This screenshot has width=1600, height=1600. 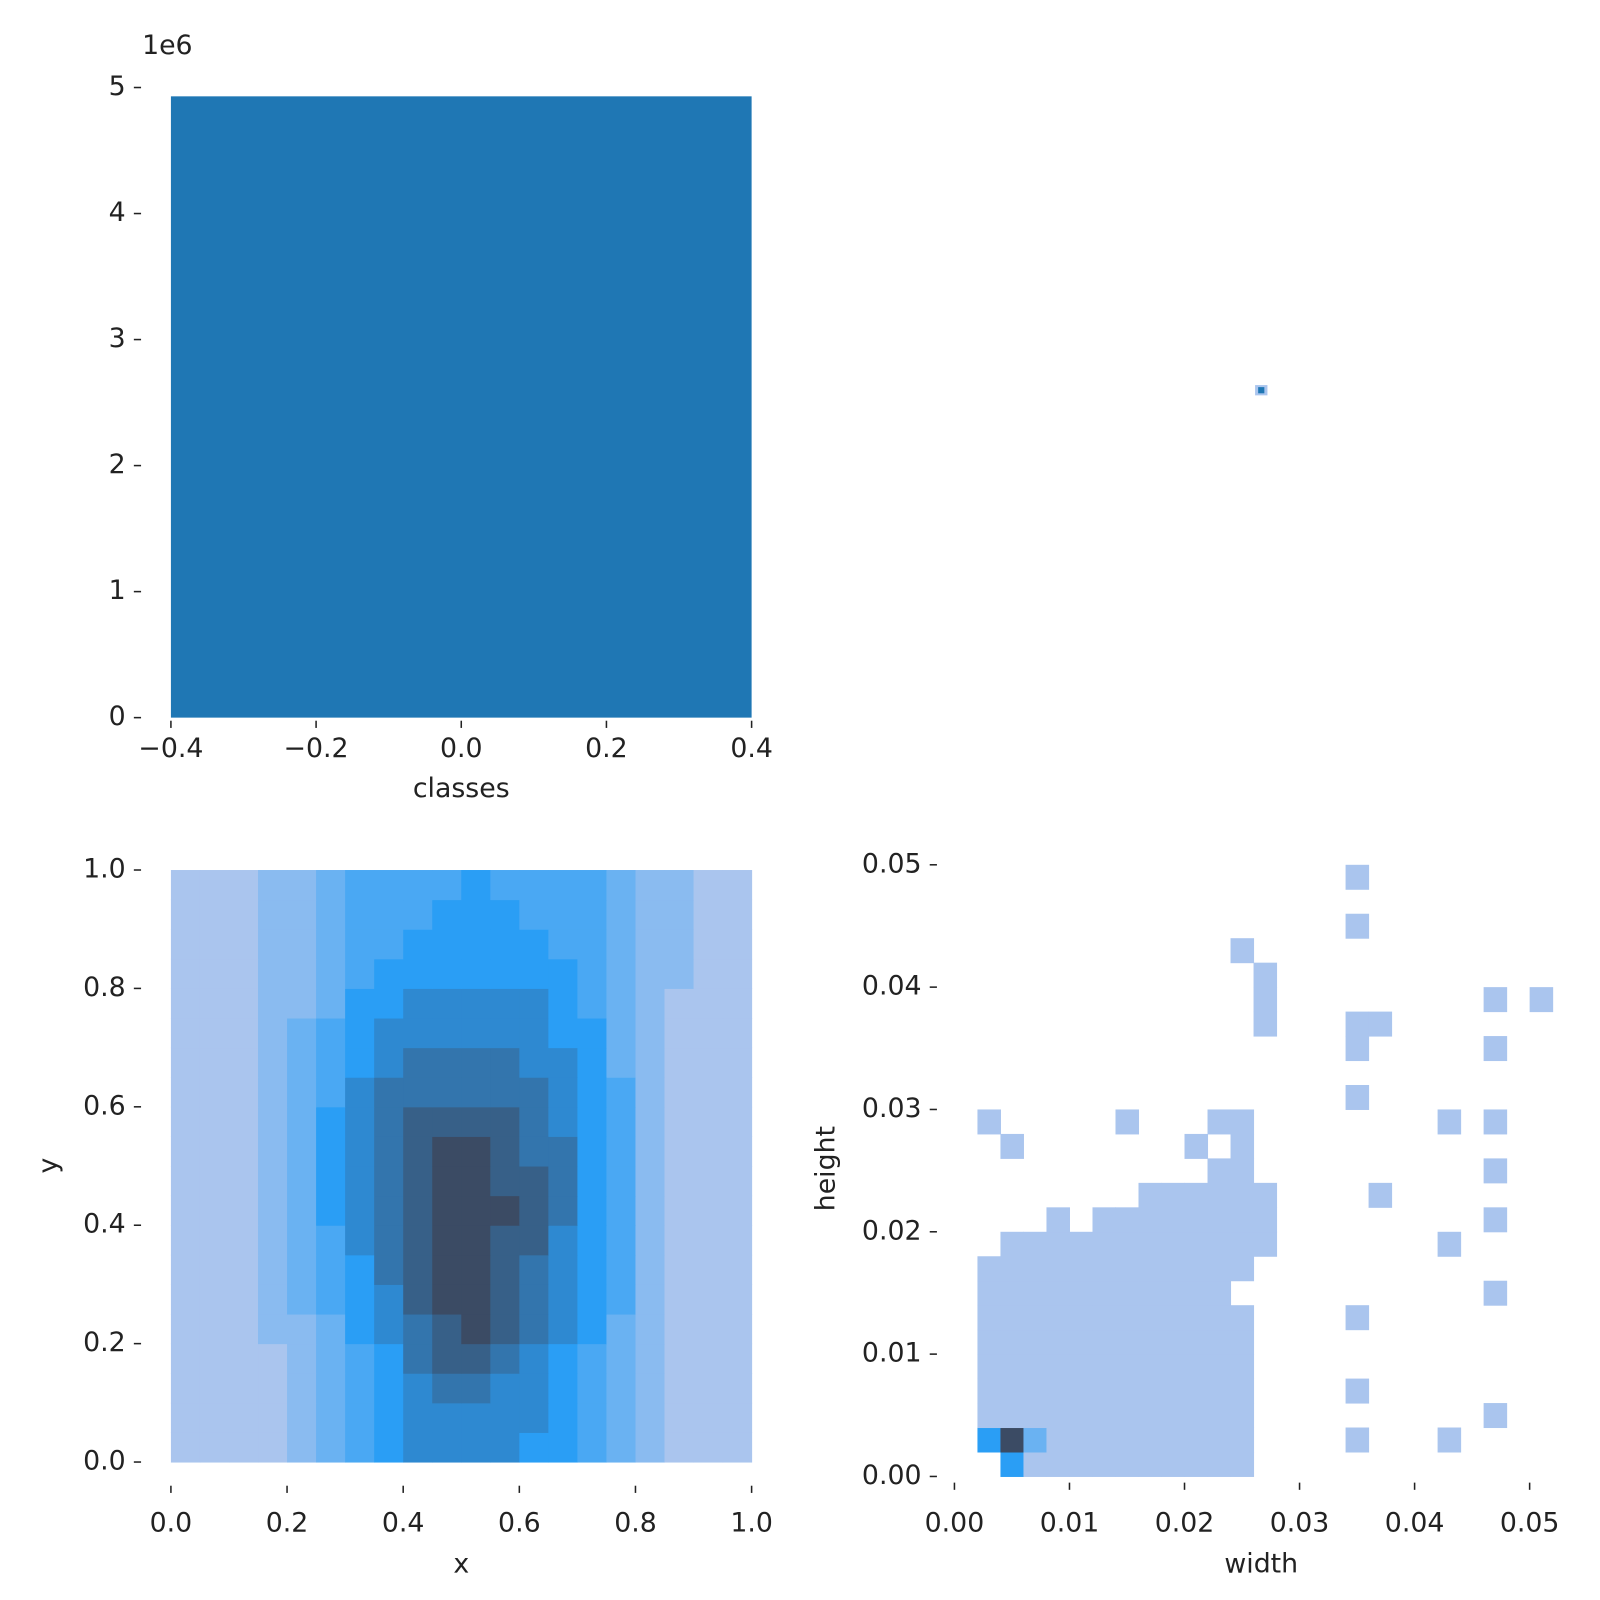 I want to click on x-tick-label: −0.4, so click(x=170, y=748).